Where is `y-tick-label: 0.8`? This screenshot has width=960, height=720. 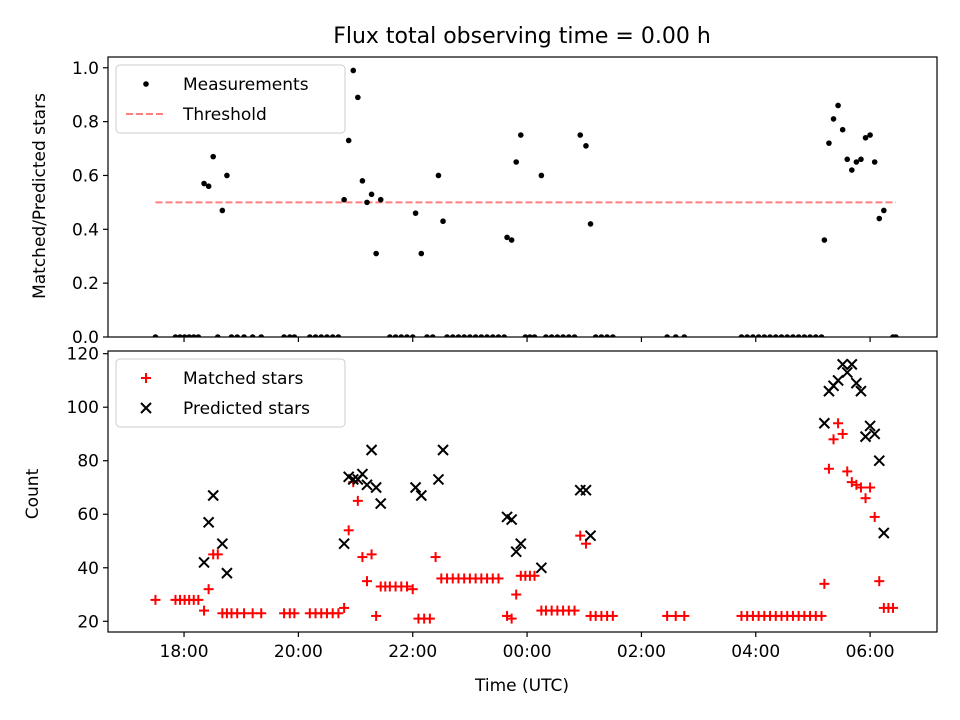 y-tick-label: 0.8 is located at coordinates (85, 123).